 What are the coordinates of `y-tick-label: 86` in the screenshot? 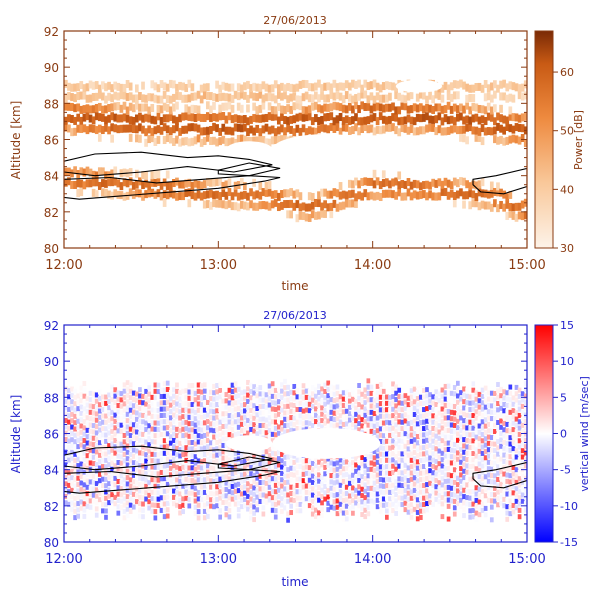 It's located at (51, 435).